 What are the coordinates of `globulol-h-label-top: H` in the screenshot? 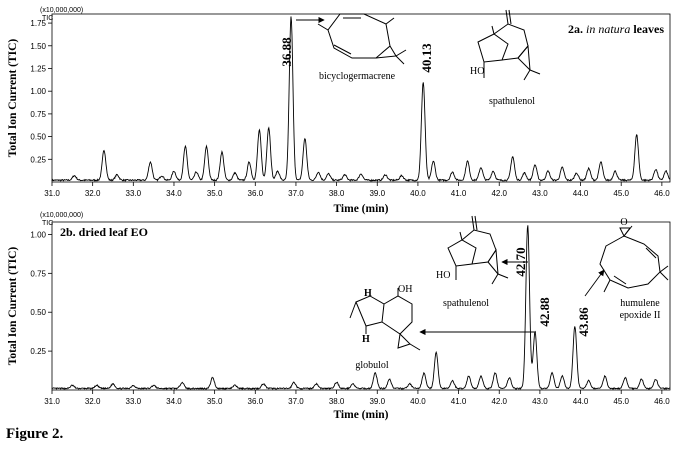 It's located at (368, 293).